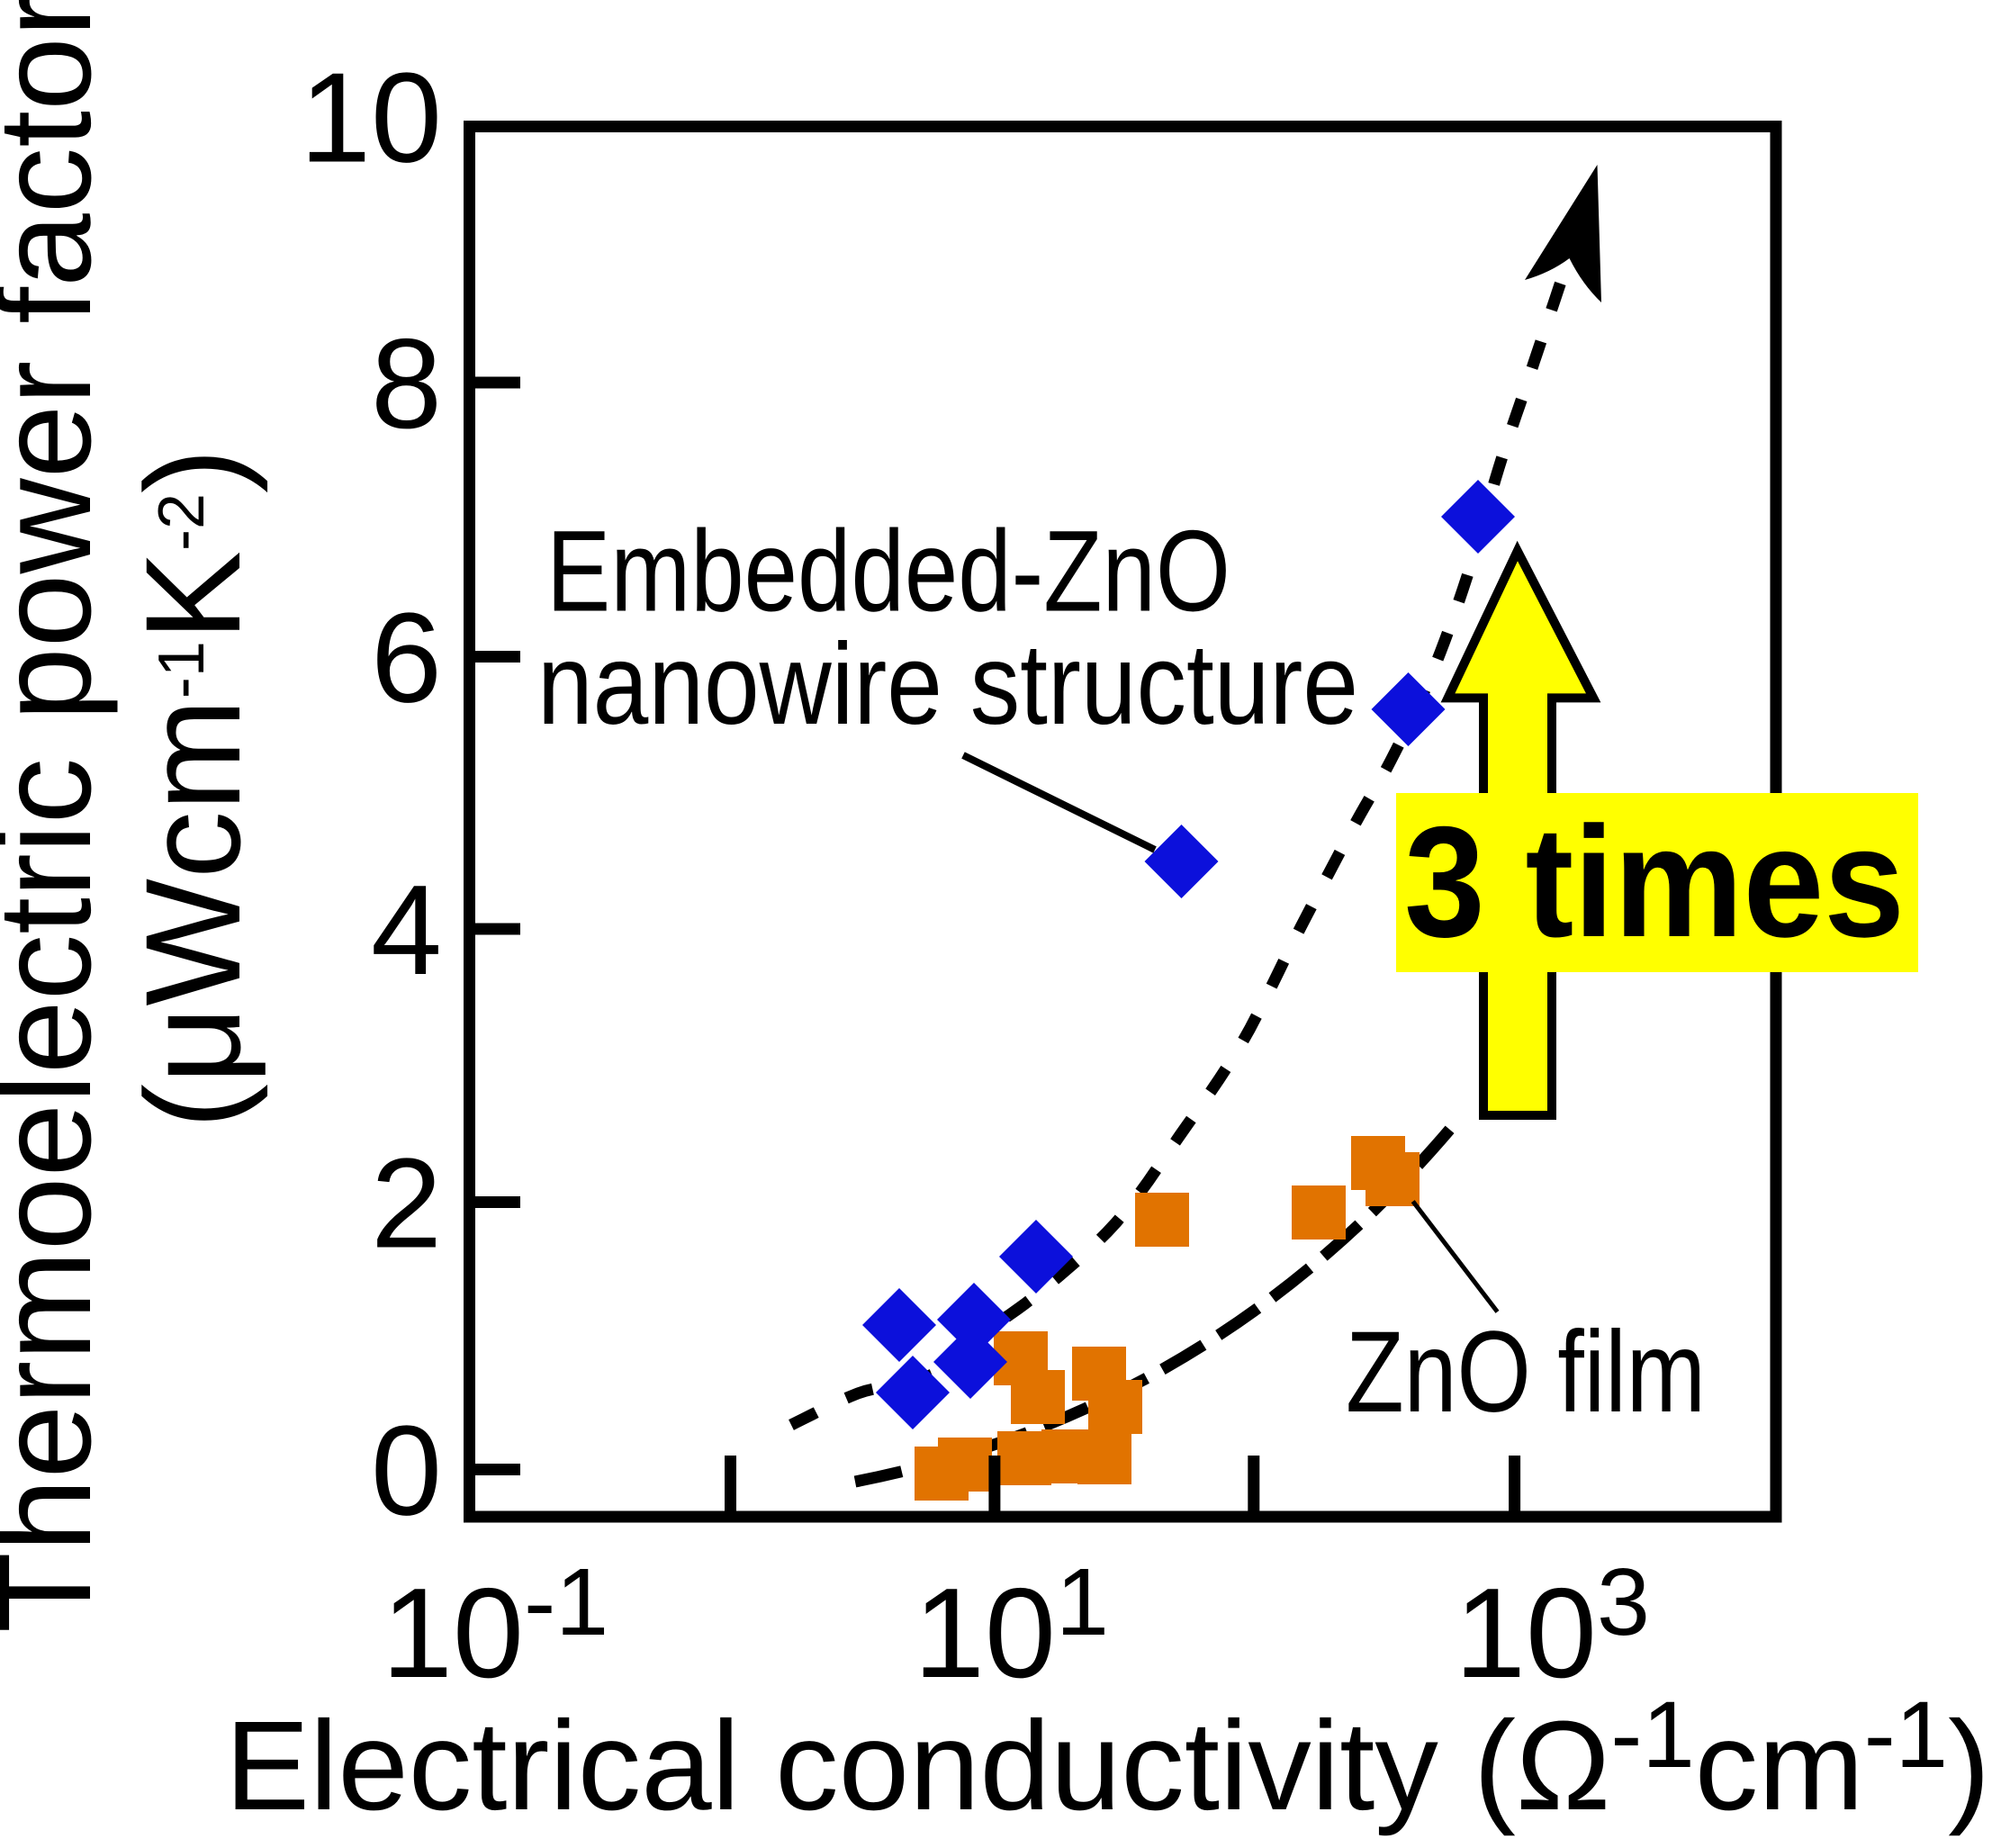 The width and height of the screenshot is (2010, 1848). I want to click on svg-text: 0, so click(406, 1471).